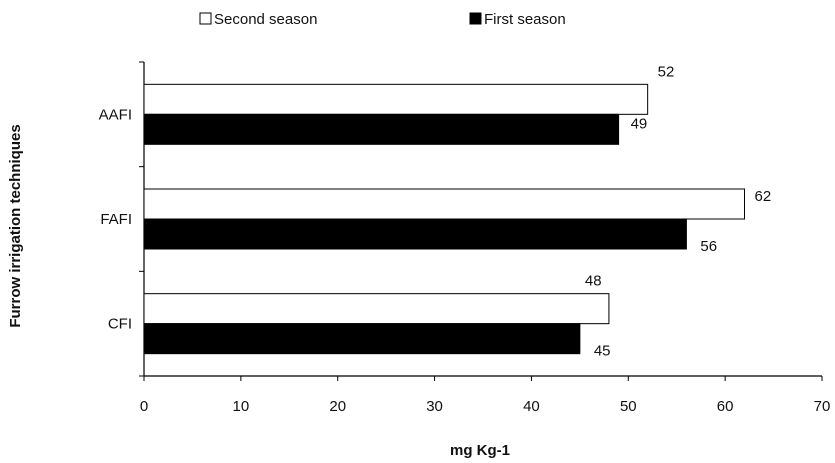  I want to click on x-tick-label: 70, so click(822, 406).